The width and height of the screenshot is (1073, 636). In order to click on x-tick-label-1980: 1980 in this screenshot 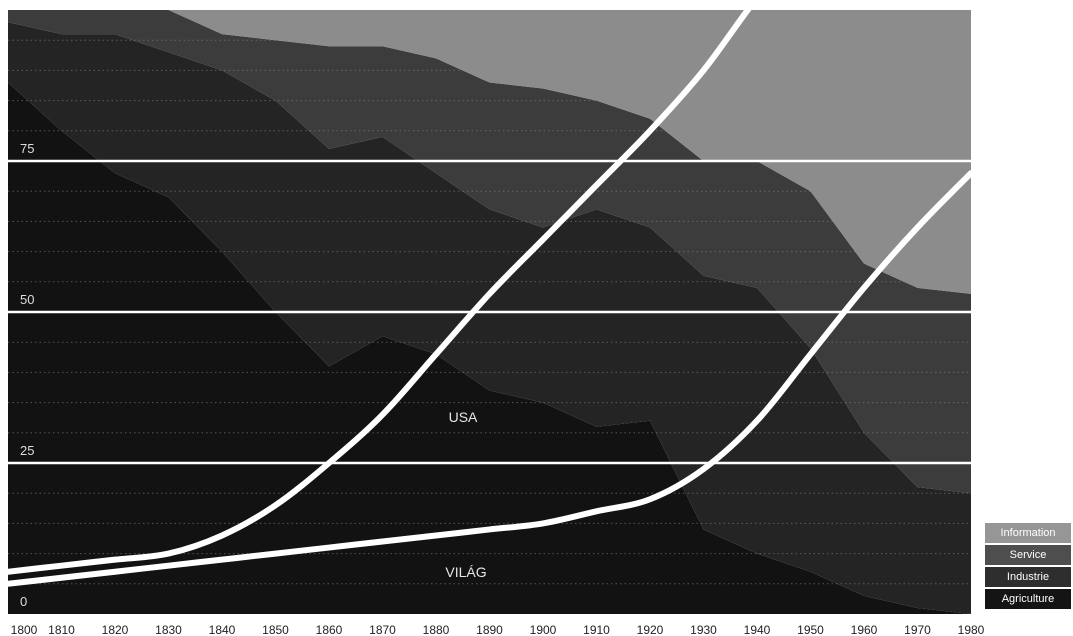, I will do `click(971, 629)`.